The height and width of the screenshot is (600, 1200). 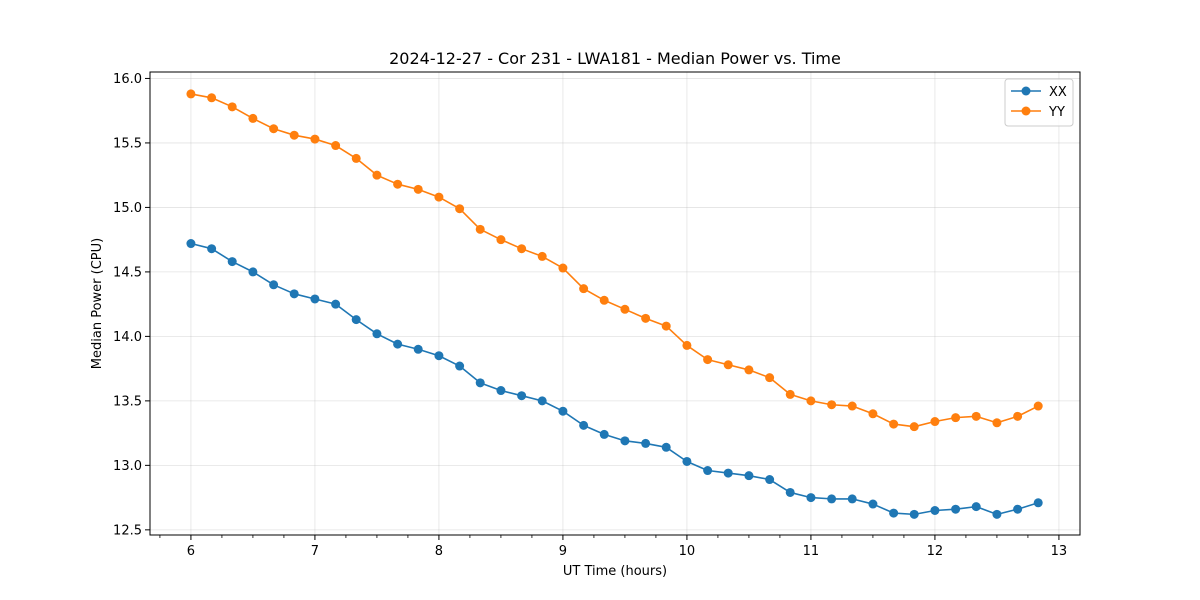 What do you see at coordinates (127, 337) in the screenshot?
I see `y-tick-label: 14.0` at bounding box center [127, 337].